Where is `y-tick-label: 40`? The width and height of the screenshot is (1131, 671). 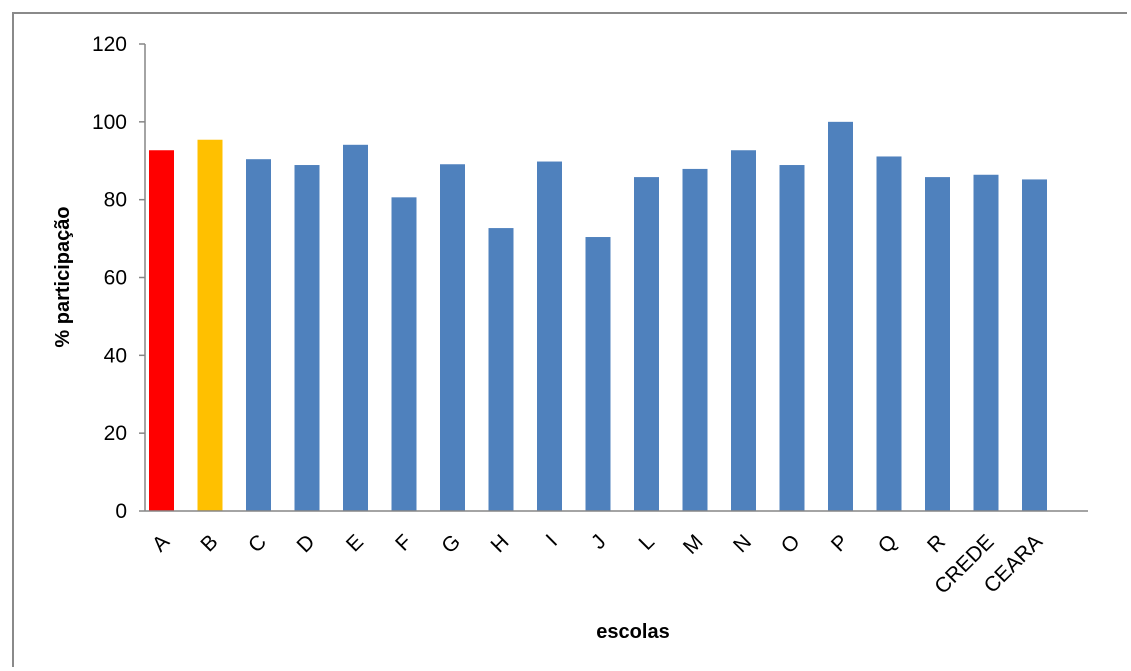
y-tick-label: 40 is located at coordinates (115, 355).